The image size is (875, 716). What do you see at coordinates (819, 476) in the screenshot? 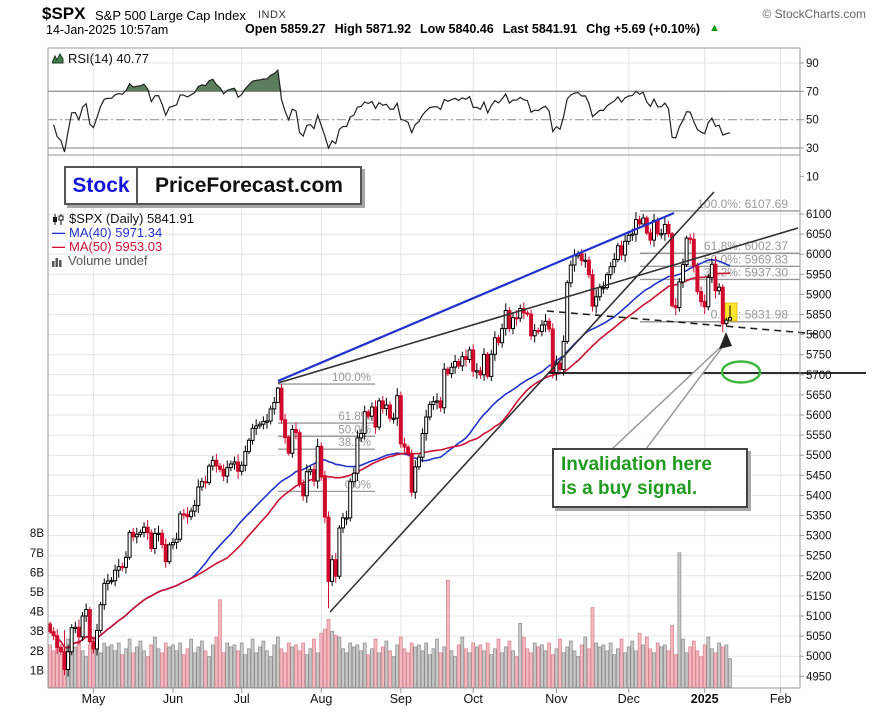
I see `svg-text: 5450` at bounding box center [819, 476].